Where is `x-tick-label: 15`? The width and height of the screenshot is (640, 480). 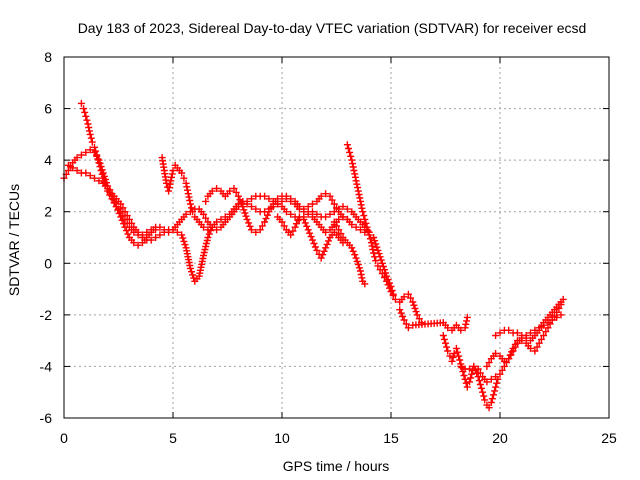
x-tick-label: 15 is located at coordinates (391, 438).